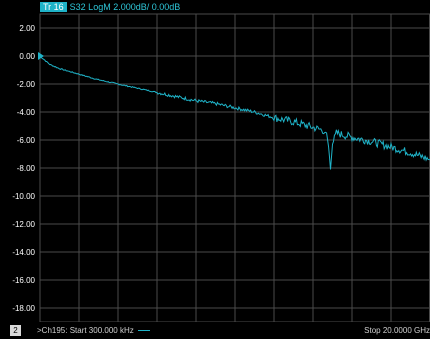 The height and width of the screenshot is (339, 430). What do you see at coordinates (143, 331) in the screenshot?
I see `trace-legend-dash` at bounding box center [143, 331].